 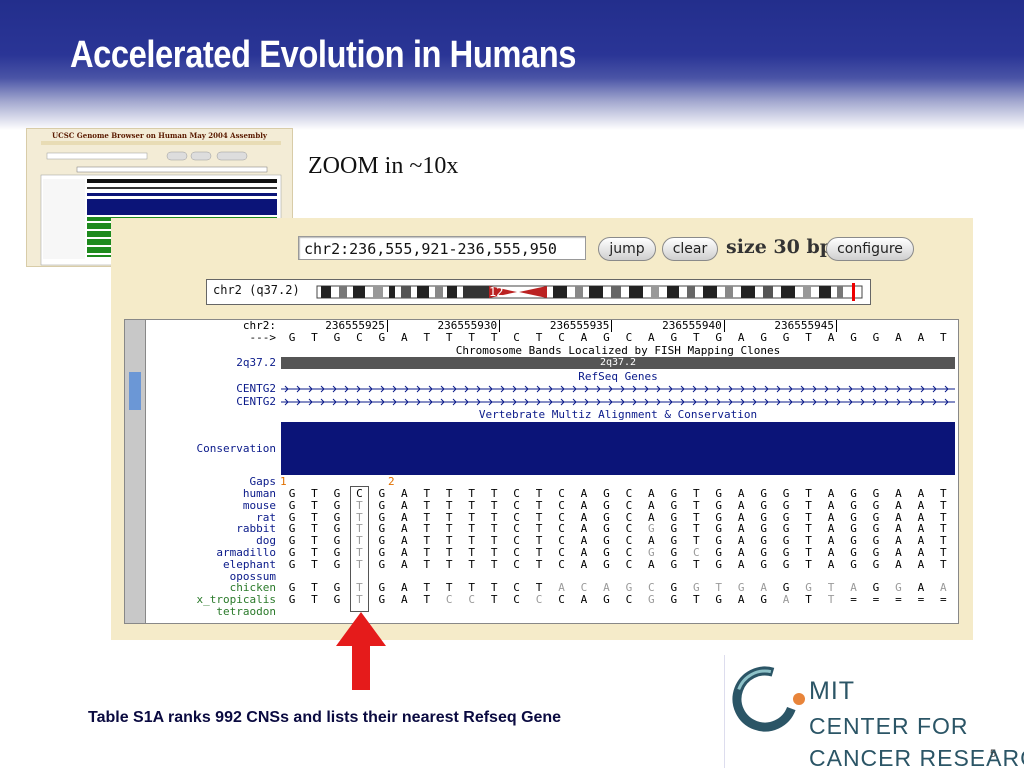 I want to click on gene-label-1: CENTG2, so click(x=256, y=388).